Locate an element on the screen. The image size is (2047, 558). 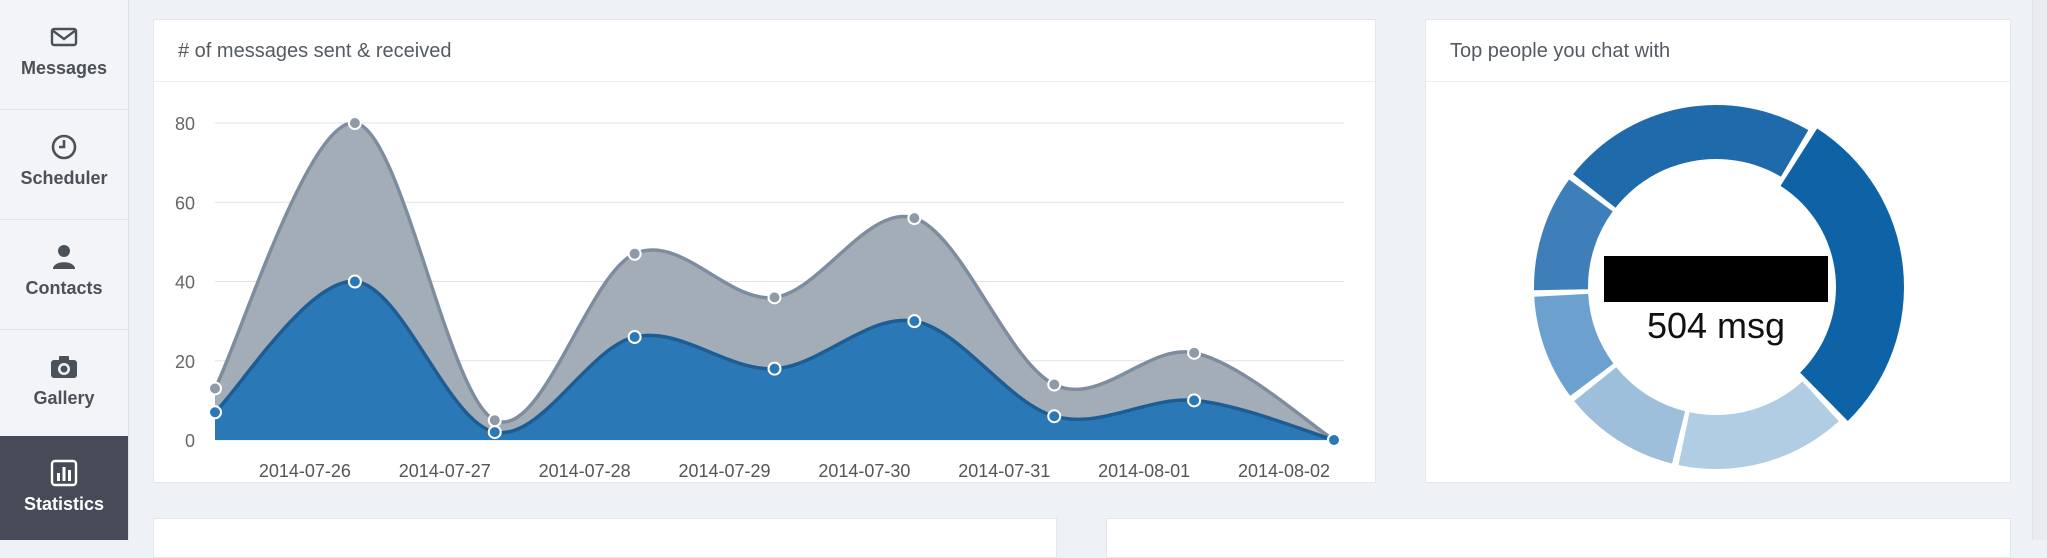
y-tick-label: 60 is located at coordinates (185, 203).